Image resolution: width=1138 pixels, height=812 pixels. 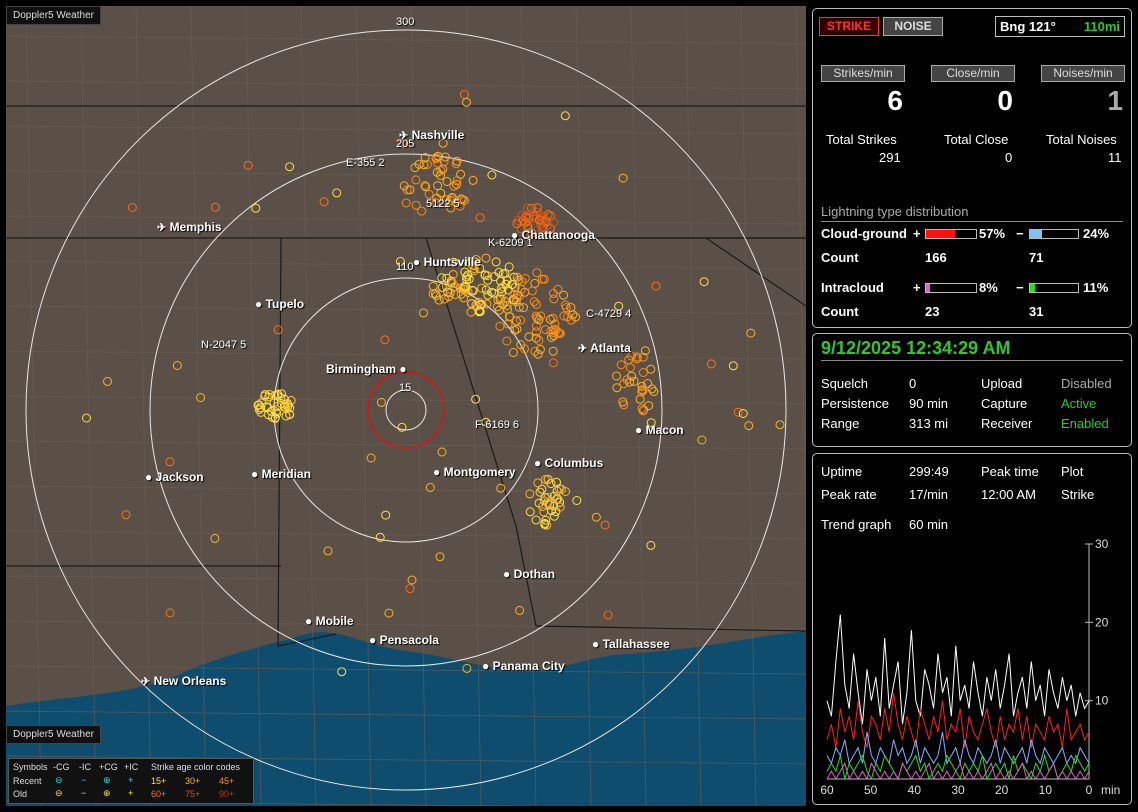 I want to click on strikes-per-min-button: Strikes/min, so click(x=863, y=73).